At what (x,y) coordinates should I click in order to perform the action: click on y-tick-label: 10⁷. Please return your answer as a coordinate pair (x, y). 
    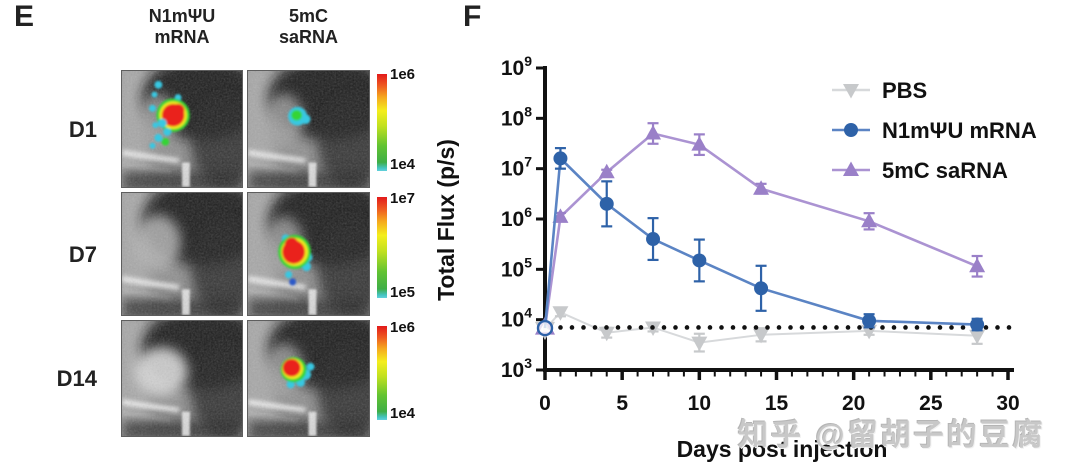
    Looking at the image, I should click on (516, 167).